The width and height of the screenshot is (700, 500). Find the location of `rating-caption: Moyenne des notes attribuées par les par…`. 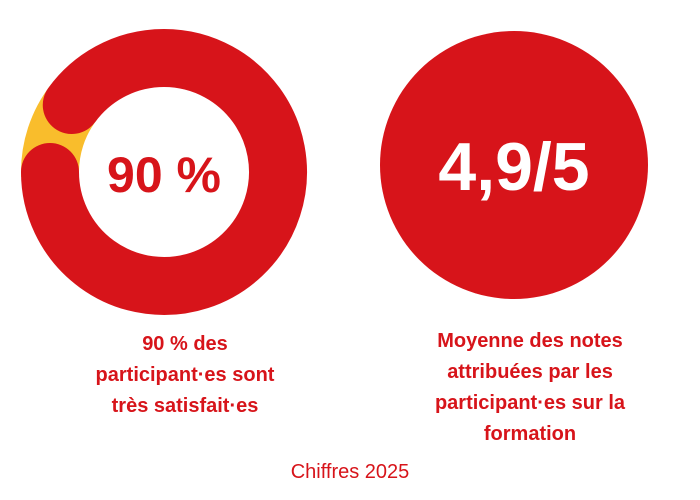

rating-caption: Moyenne des notes attribuées par les par… is located at coordinates (530, 388).